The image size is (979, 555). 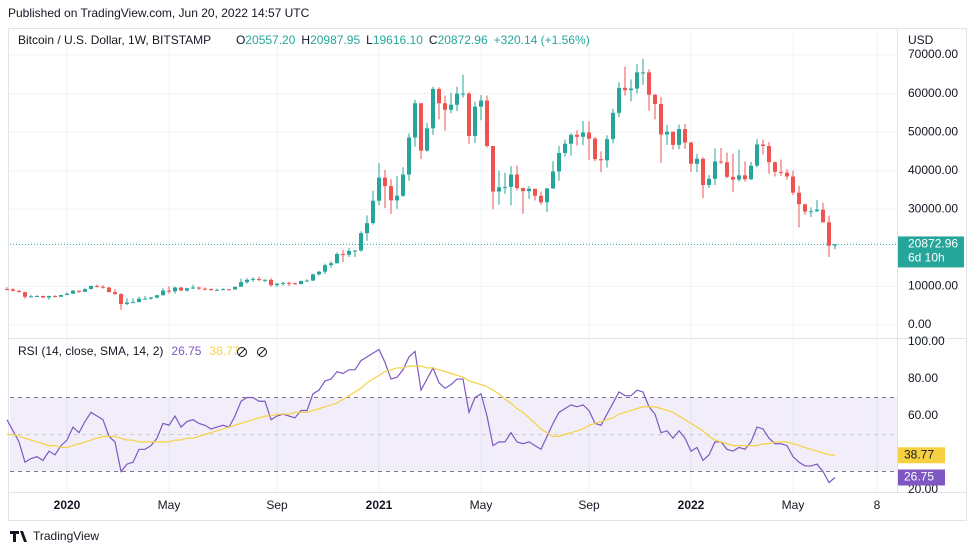 What do you see at coordinates (186, 351) in the screenshot?
I see `rsi-legend-value: 26.75` at bounding box center [186, 351].